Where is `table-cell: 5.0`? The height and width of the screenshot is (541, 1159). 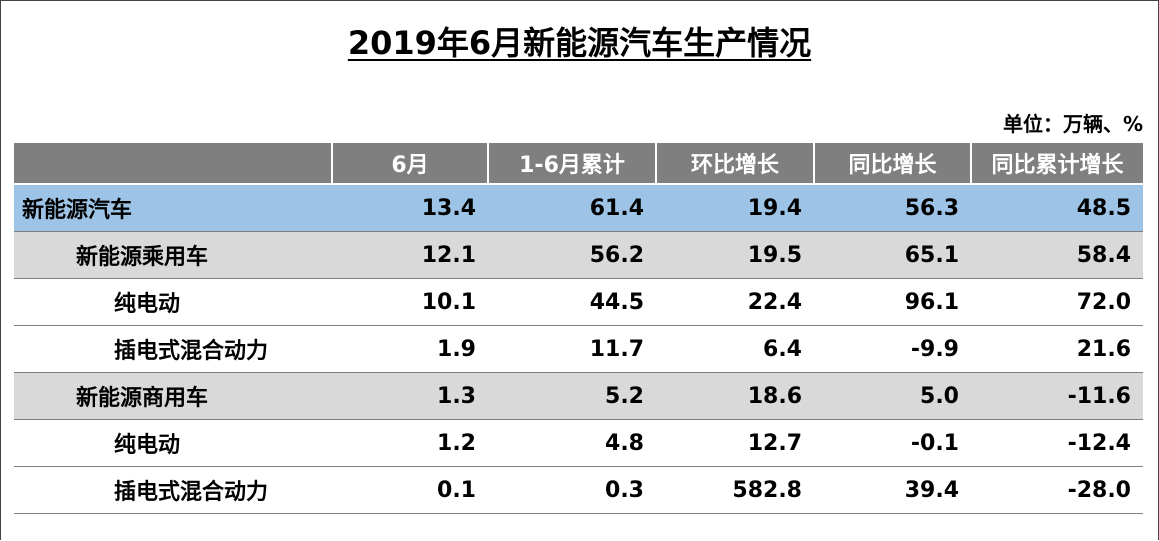
table-cell: 5.0 is located at coordinates (892, 396).